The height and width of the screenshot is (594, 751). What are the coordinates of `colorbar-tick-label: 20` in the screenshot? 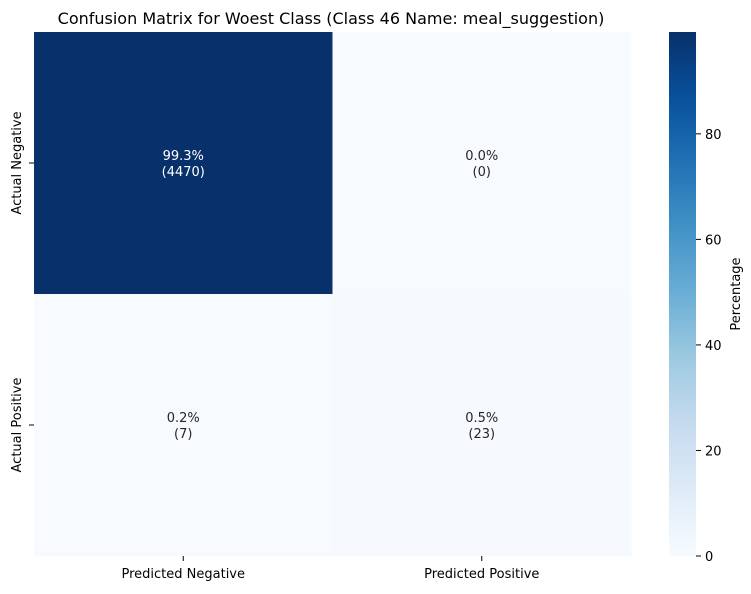 It's located at (713, 451).